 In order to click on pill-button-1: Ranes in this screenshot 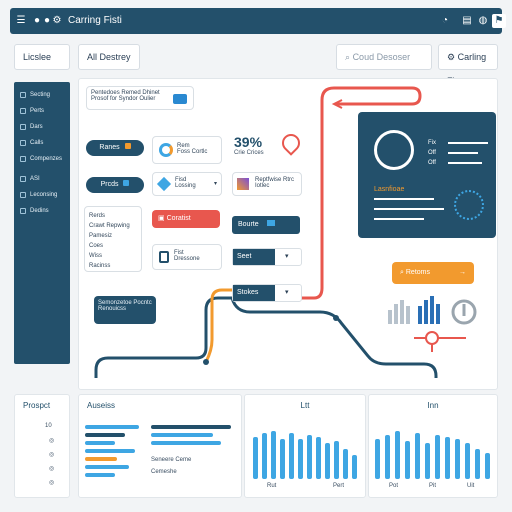, I will do `click(115, 148)`.